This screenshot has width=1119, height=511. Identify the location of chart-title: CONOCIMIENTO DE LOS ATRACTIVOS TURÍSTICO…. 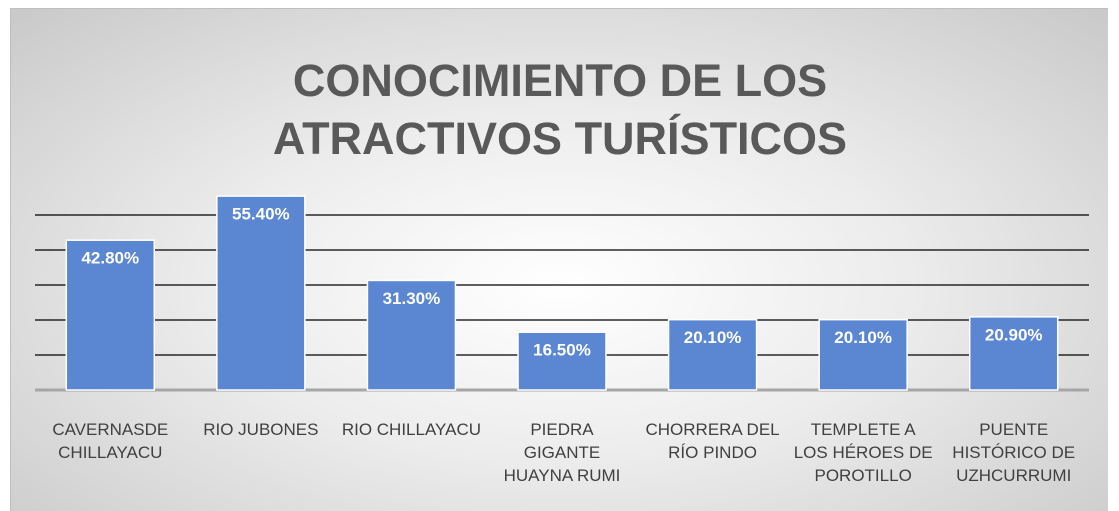
(560, 109).